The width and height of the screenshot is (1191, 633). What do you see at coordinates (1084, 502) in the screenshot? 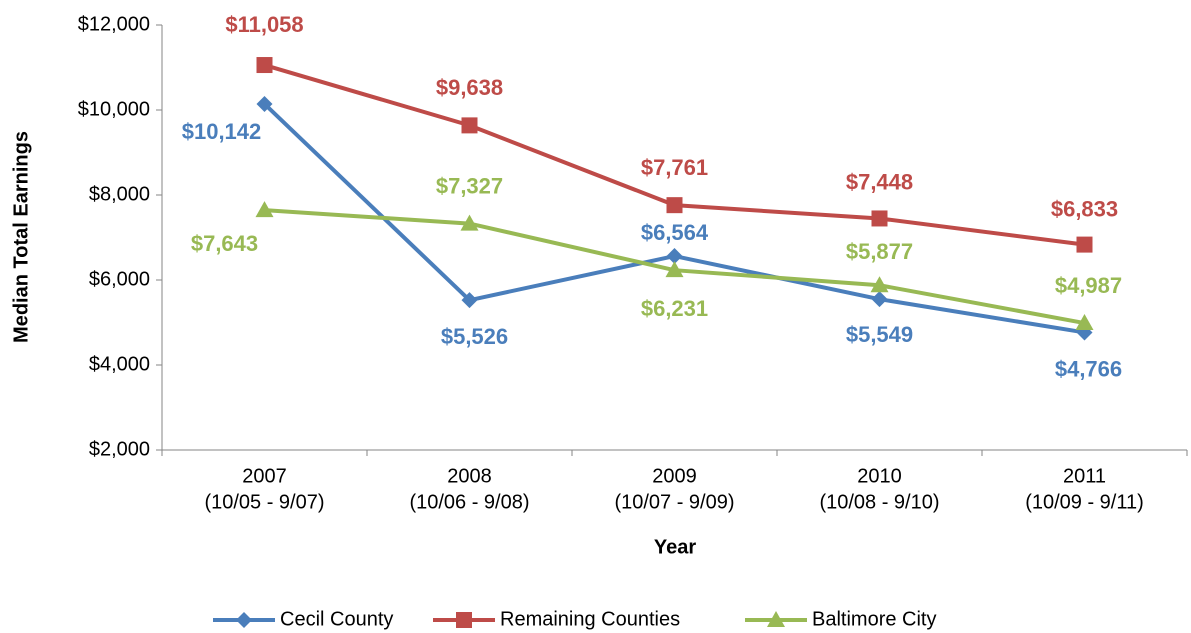
I see `x-tick-sublabel: (10/09 - 9/11)` at bounding box center [1084, 502].